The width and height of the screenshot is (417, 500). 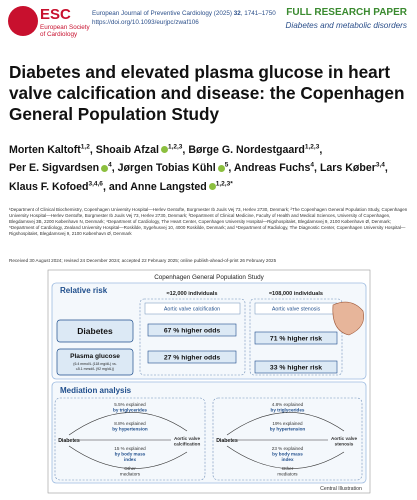 I want to click on author-name: Lars Køber, so click(x=347, y=168).